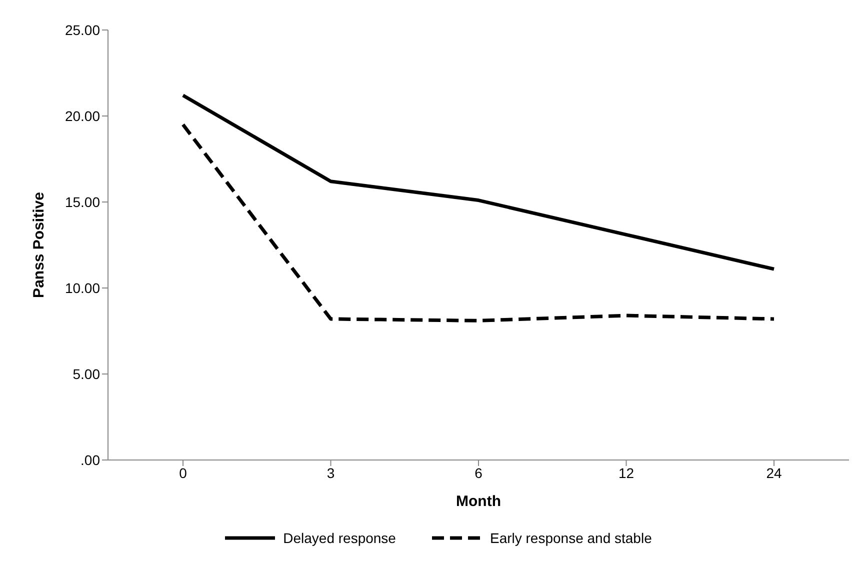 The height and width of the screenshot is (564, 867). What do you see at coordinates (86, 374) in the screenshot?
I see `y-tick-label: 5.00` at bounding box center [86, 374].